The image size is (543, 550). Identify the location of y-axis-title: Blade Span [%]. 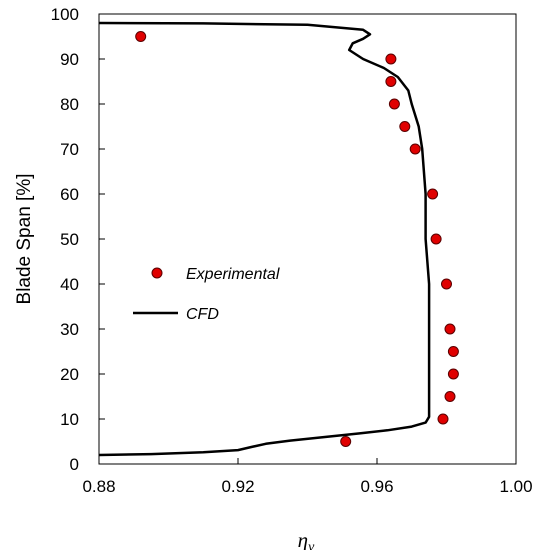
(24, 239).